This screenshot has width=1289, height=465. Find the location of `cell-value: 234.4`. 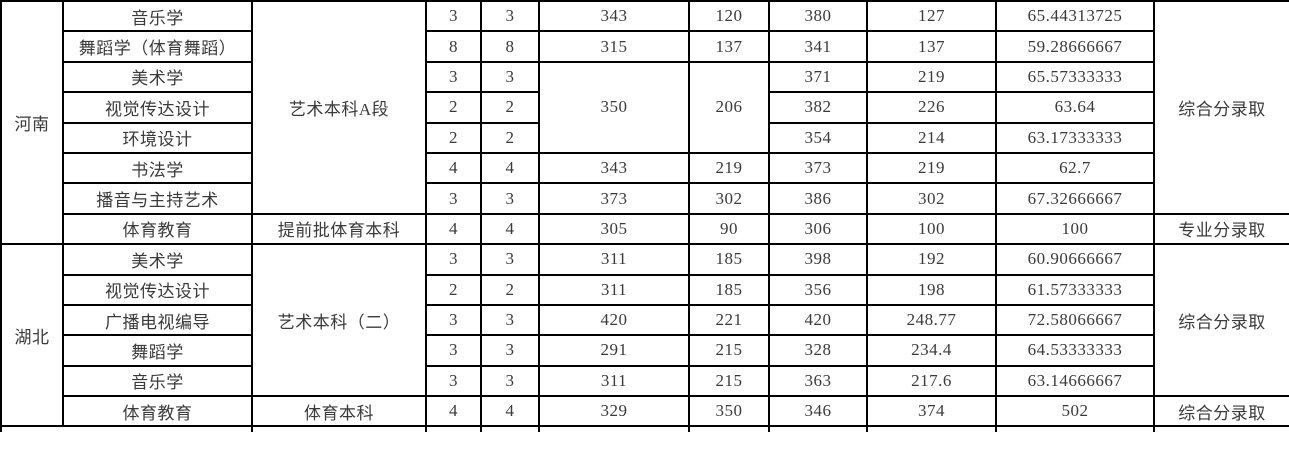

cell-value: 234.4 is located at coordinates (931, 350).